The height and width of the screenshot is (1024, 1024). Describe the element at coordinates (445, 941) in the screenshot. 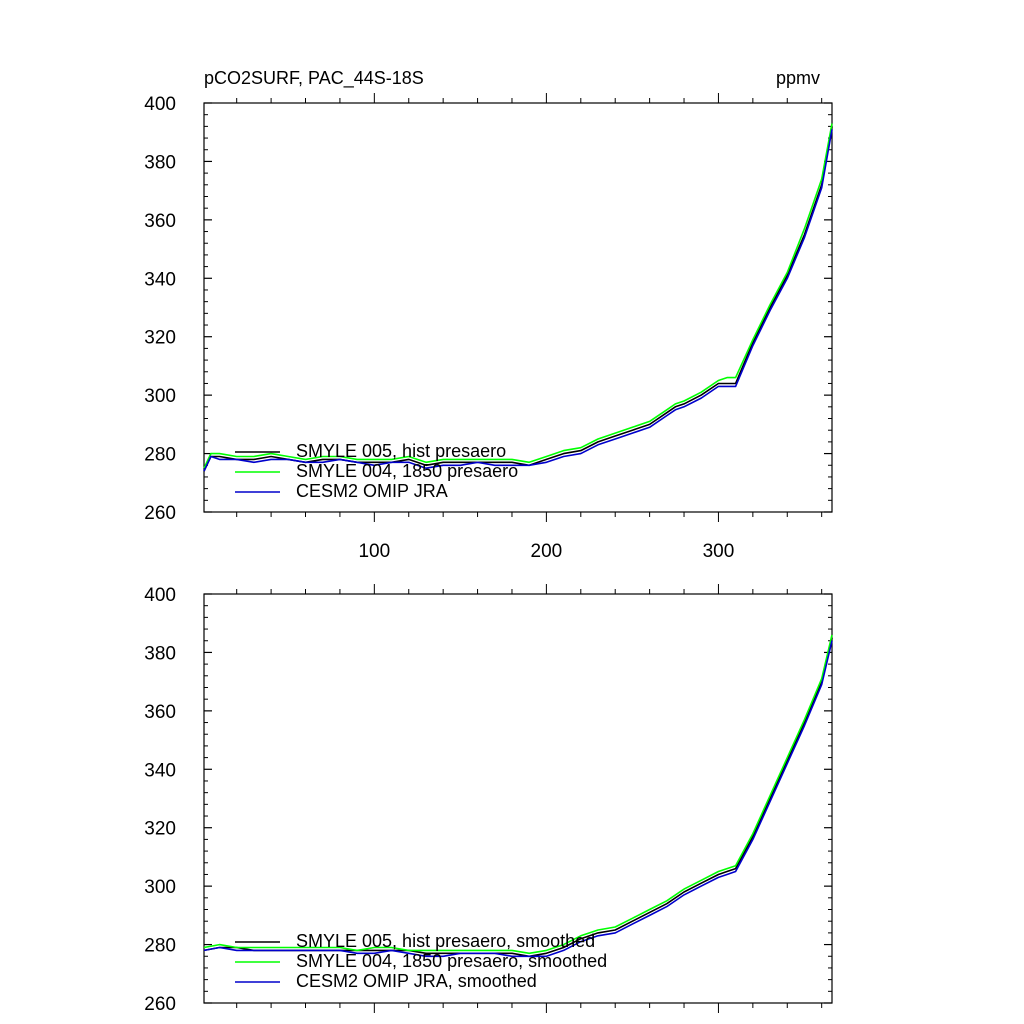

I see `legend-label: SMYLE 005, hist presaero, smoothed` at that location.